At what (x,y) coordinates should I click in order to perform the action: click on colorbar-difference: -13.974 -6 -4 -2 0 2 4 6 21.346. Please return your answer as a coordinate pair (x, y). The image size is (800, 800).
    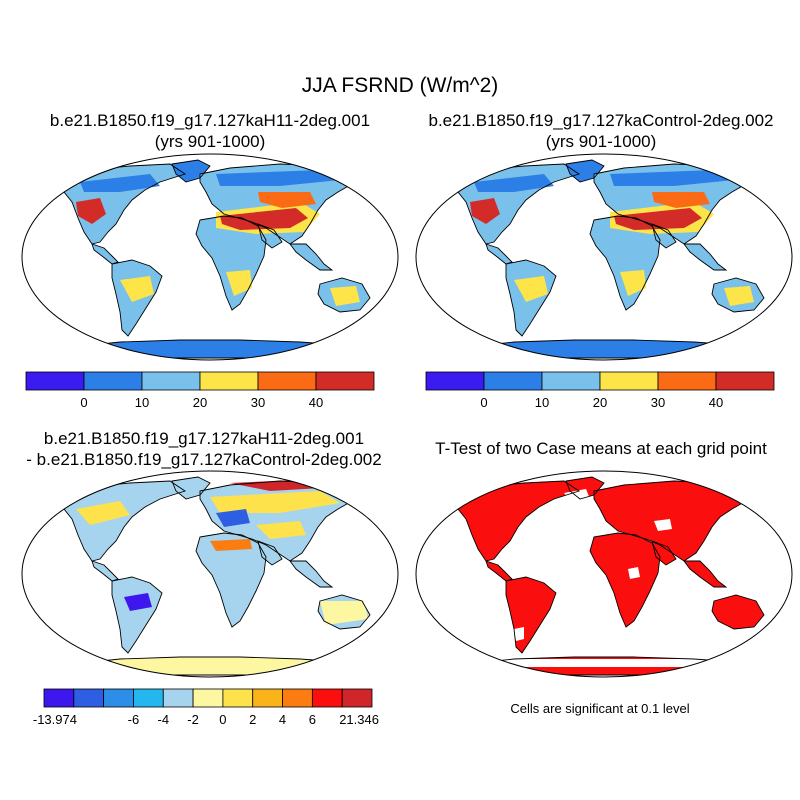
    Looking at the image, I should click on (206, 707).